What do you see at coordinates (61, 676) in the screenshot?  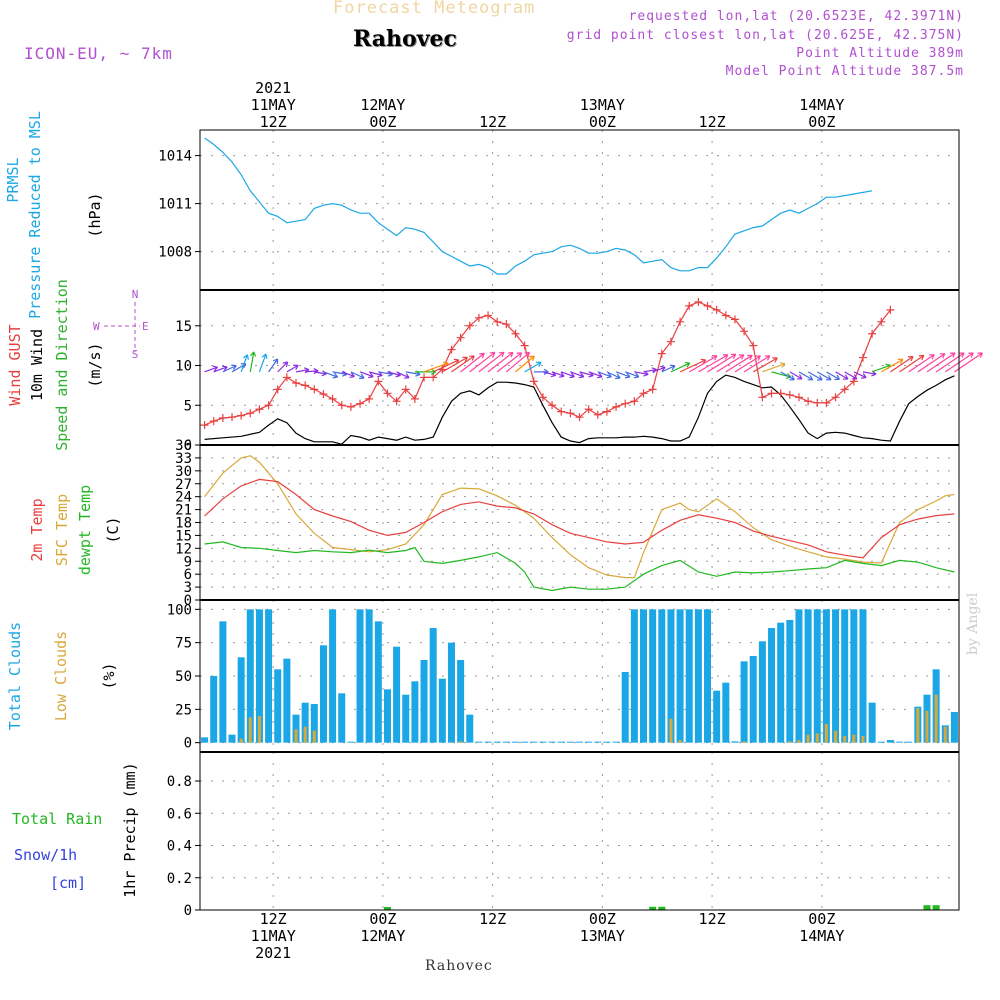 I see `label-low-clouds: Low Clouds` at bounding box center [61, 676].